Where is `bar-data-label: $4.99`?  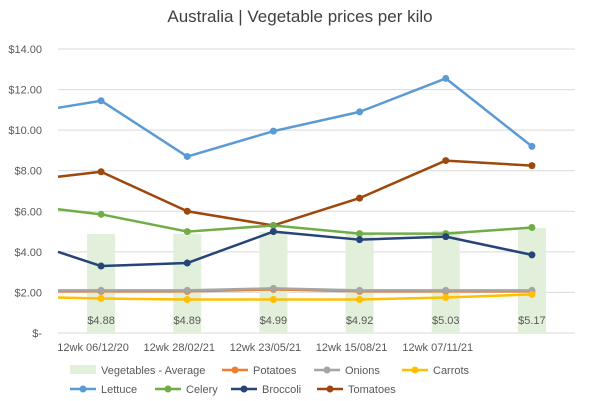 bar-data-label: $4.99 is located at coordinates (274, 321).